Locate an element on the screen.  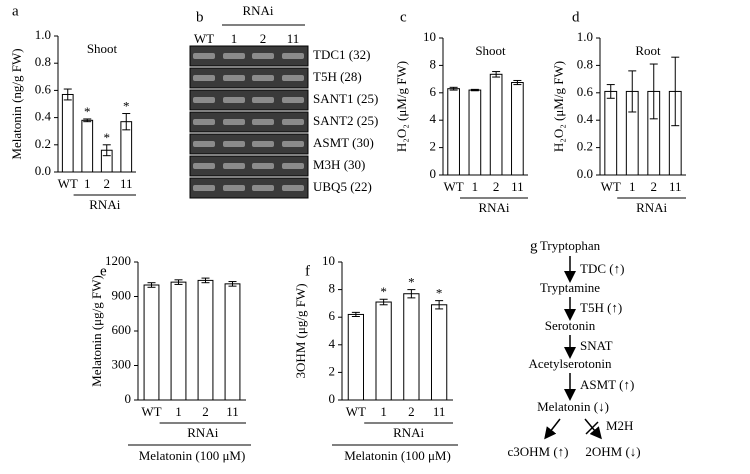
y-tick-label: 8 is located at coordinates (433, 63).